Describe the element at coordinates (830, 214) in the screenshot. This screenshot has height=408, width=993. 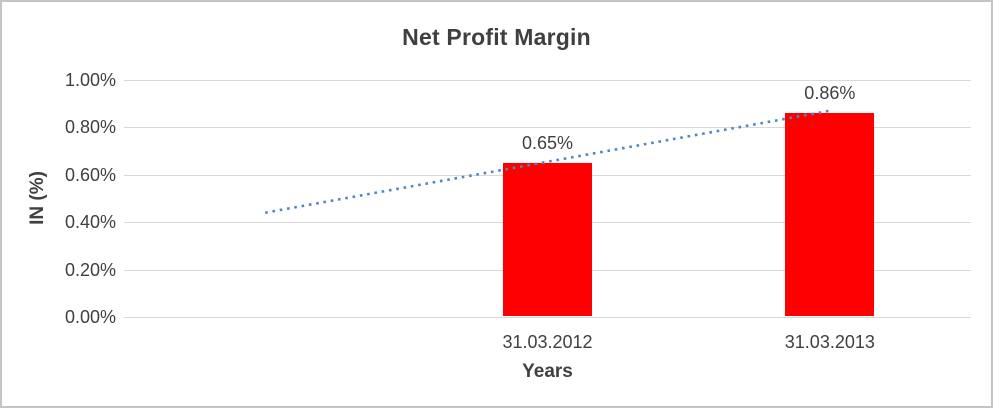
I see `bar-31-03-2013` at that location.